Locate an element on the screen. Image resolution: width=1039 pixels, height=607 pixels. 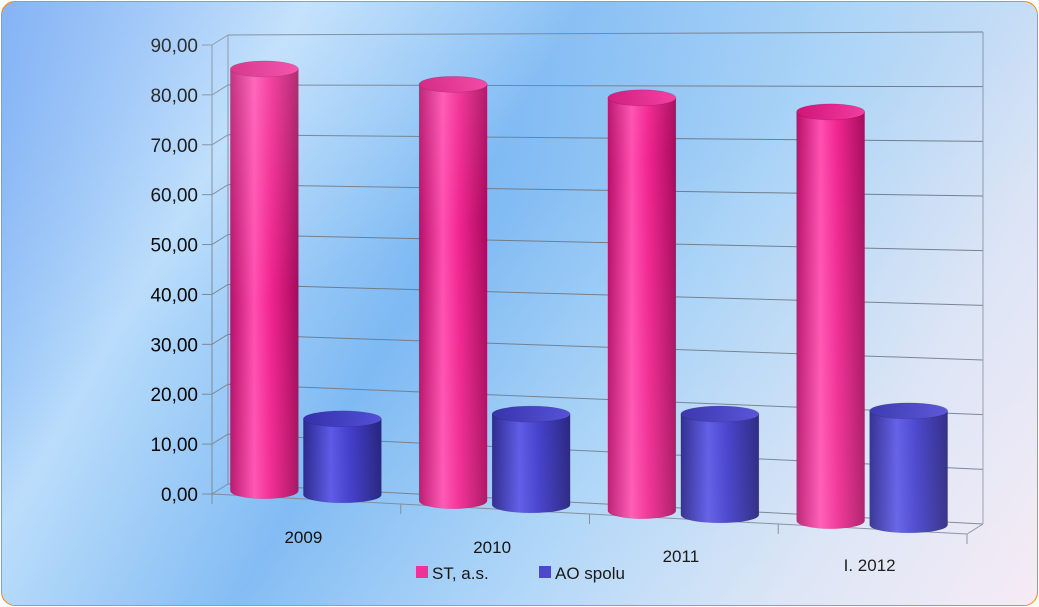
y-tick-label: 40,00 is located at coordinates (174, 295).